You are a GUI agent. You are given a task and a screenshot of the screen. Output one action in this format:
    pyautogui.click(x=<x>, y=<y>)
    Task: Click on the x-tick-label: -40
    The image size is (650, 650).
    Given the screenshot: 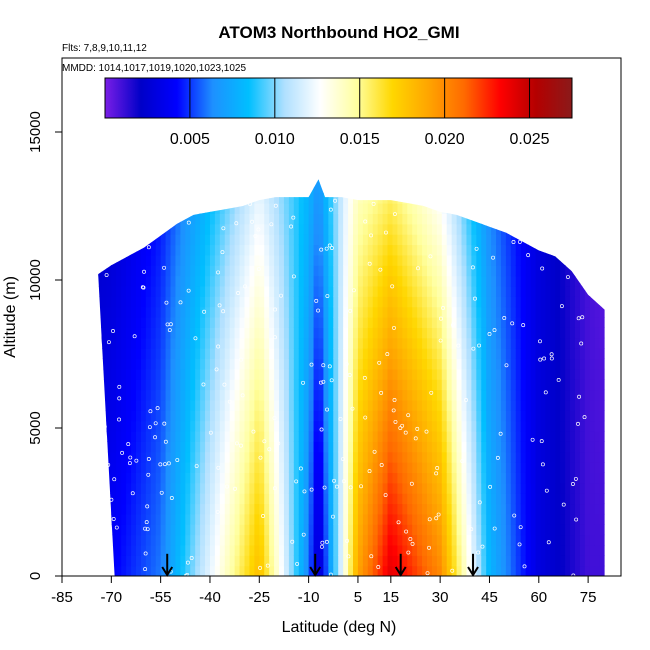 What is the action you would take?
    pyautogui.click(x=210, y=597)
    